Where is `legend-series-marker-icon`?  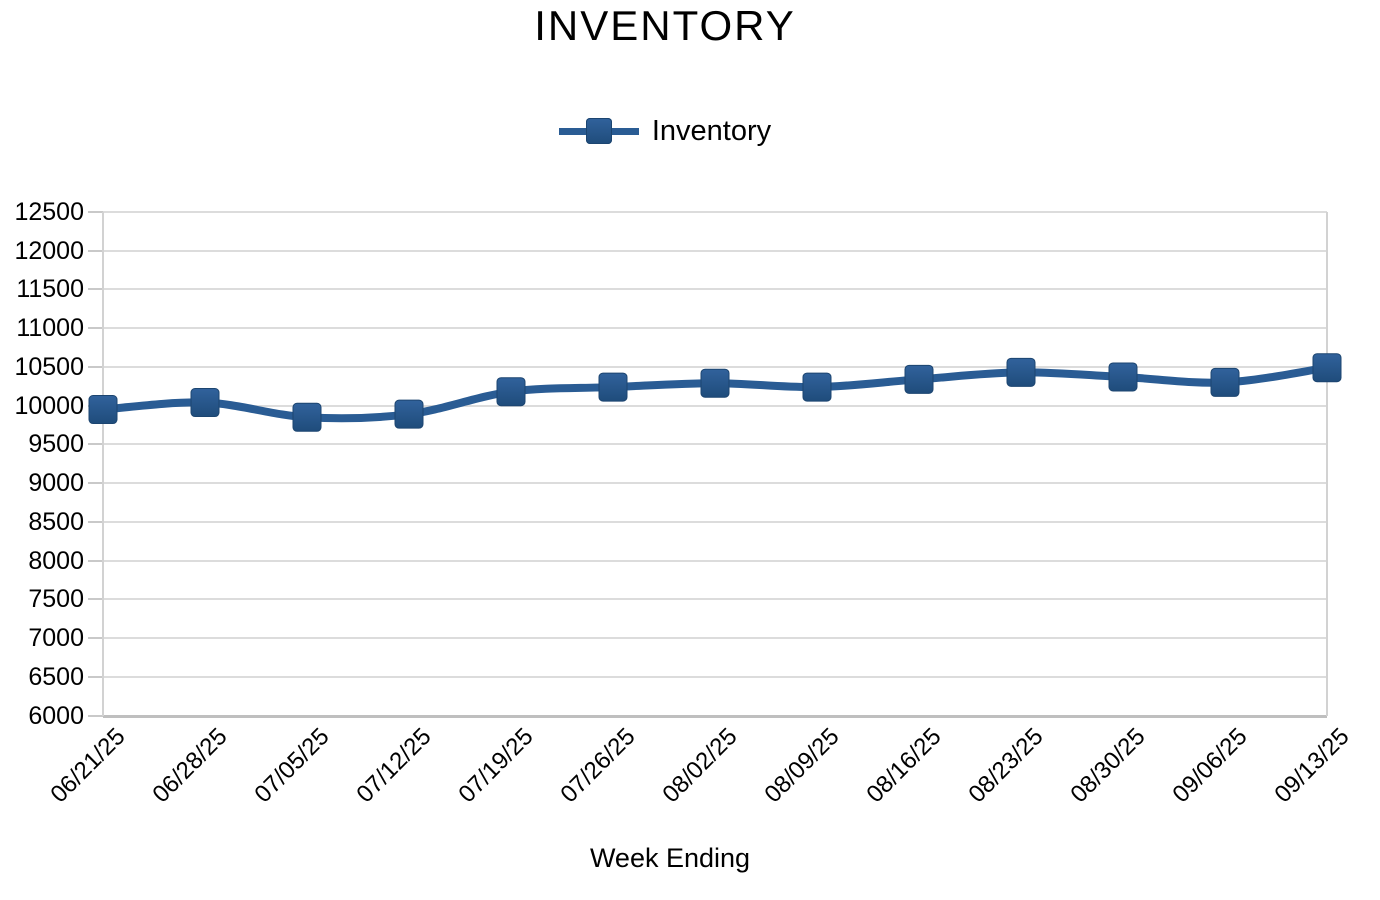 legend-series-marker-icon is located at coordinates (598, 131).